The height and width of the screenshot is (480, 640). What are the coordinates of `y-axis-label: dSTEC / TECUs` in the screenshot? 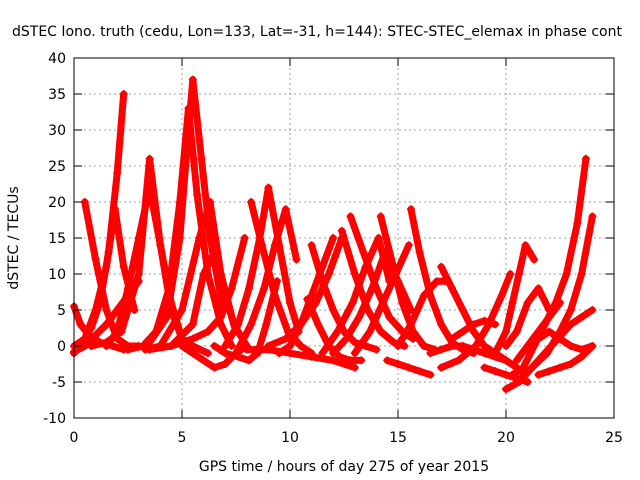 It's located at (14, 237).